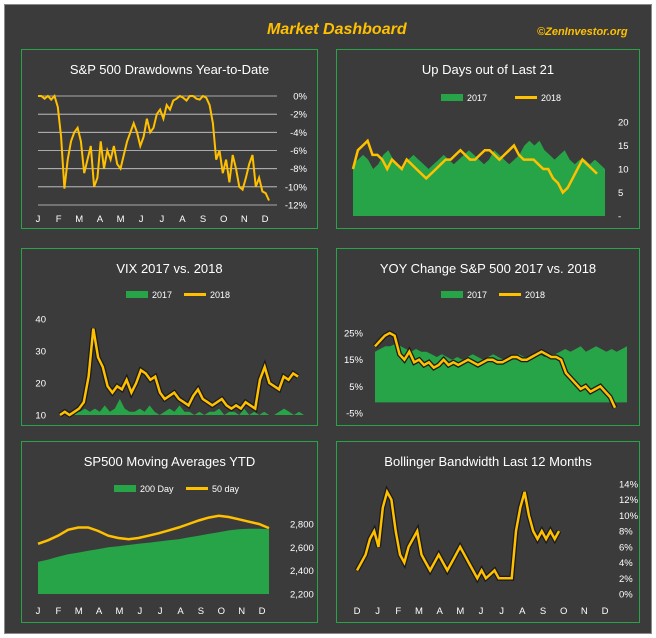  I want to click on bollinger-xtick-4: A, so click(439, 611).